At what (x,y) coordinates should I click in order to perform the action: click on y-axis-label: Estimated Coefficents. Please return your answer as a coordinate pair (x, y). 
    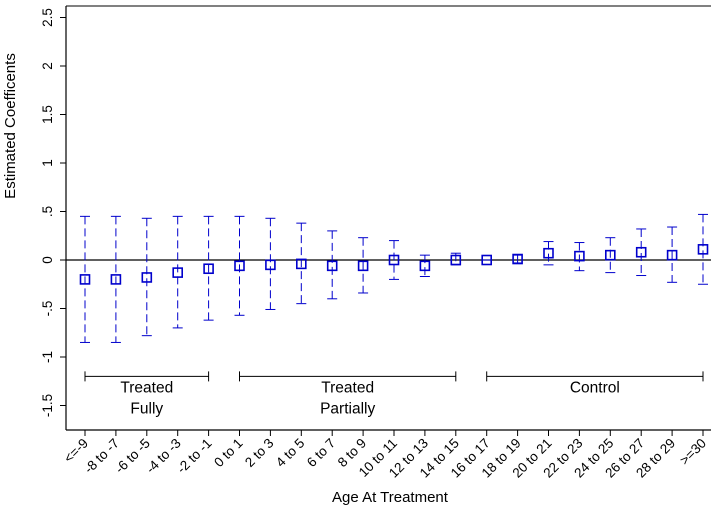
    Looking at the image, I should click on (10, 126).